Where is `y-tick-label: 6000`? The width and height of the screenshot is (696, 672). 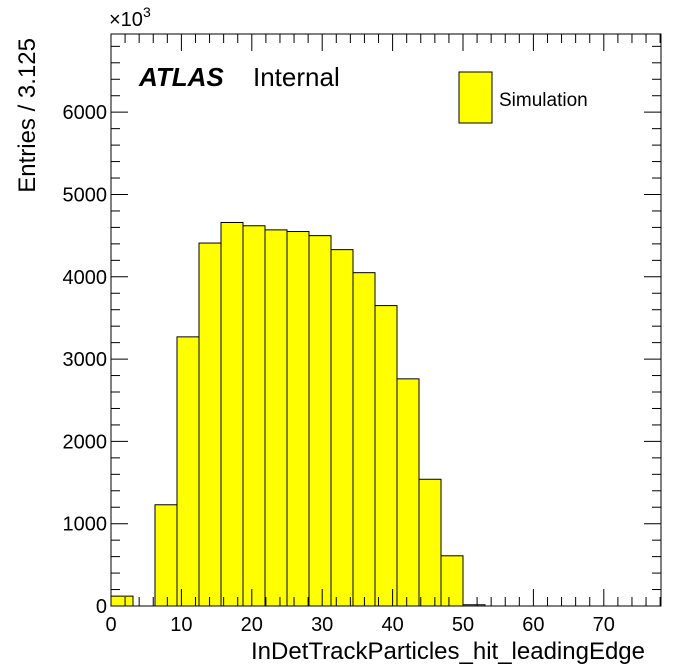
y-tick-label: 6000 is located at coordinates (85, 113).